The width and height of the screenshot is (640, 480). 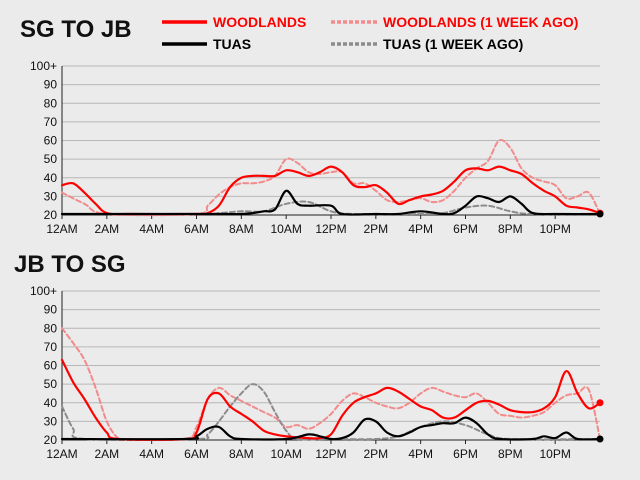 What do you see at coordinates (453, 44) in the screenshot?
I see `legend-label-tuas-prev: TUAS (1 WEEK AGO)` at bounding box center [453, 44].